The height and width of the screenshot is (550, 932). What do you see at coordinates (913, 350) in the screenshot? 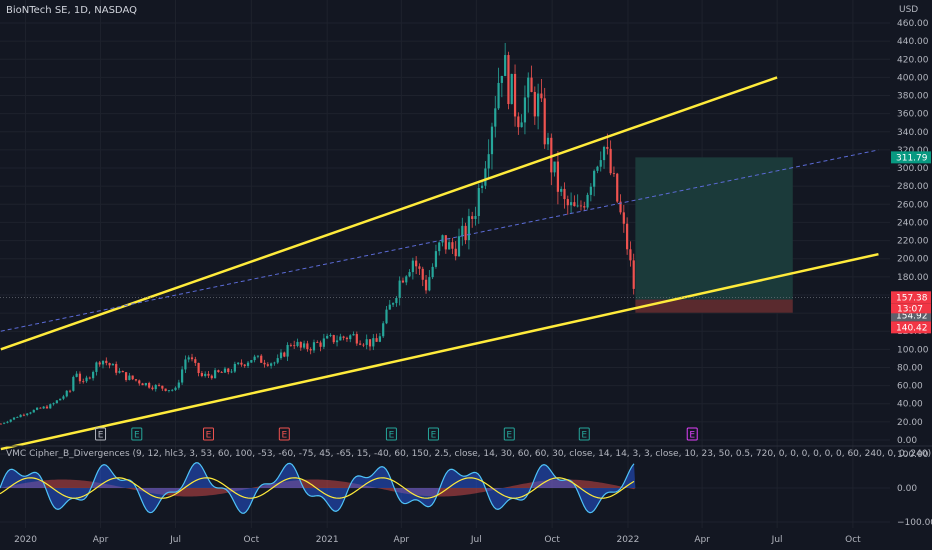
I see `price-tick-label: 100.00` at bounding box center [913, 350].